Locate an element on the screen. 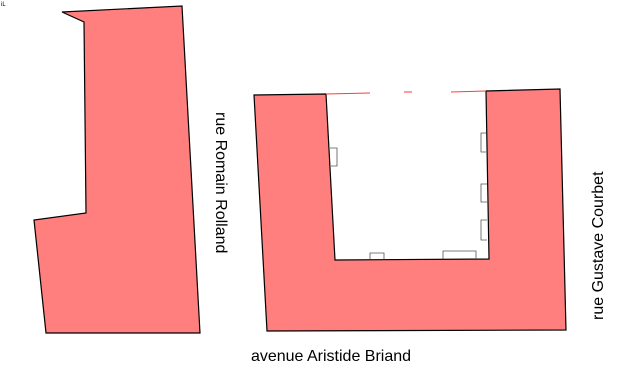 The height and width of the screenshot is (375, 632). street-label-aristide-briand: avenue Aristide Briand is located at coordinates (331, 356).